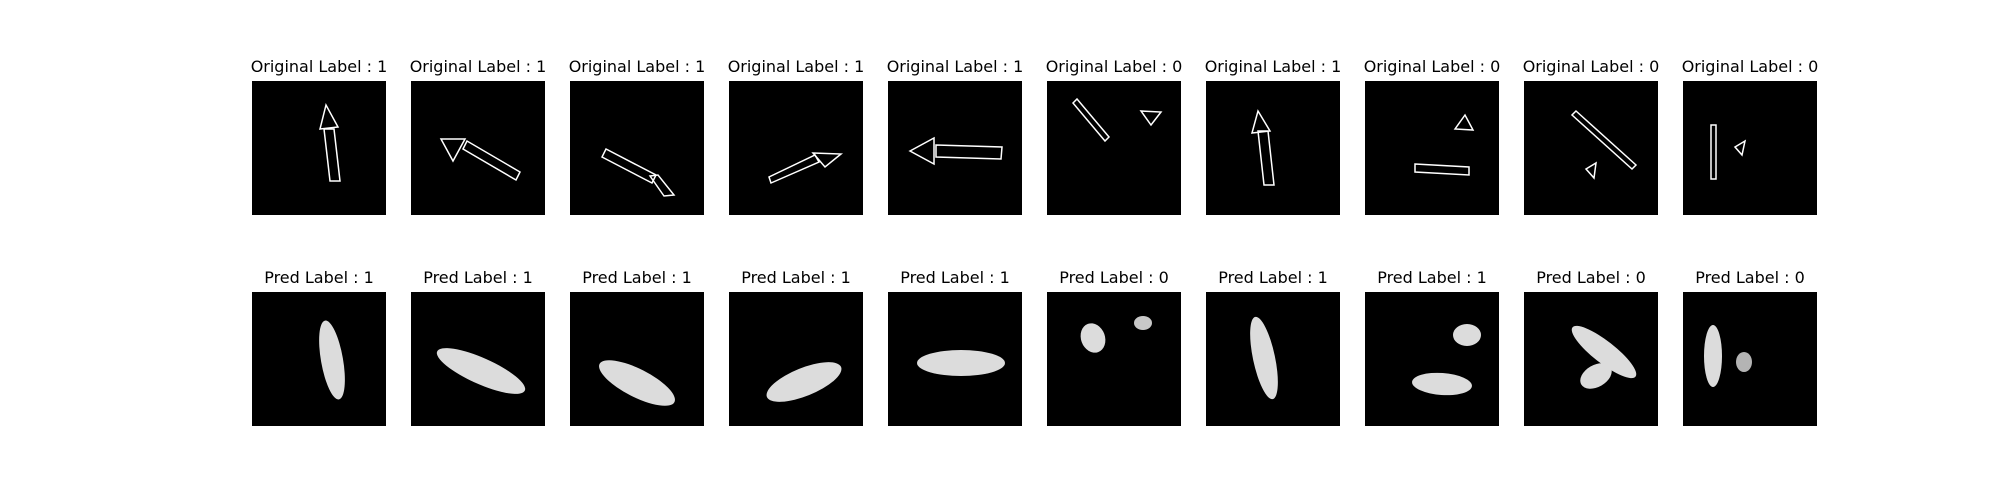  What do you see at coordinates (955, 151) in the screenshot?
I see `arrow-left-shape` at bounding box center [955, 151].